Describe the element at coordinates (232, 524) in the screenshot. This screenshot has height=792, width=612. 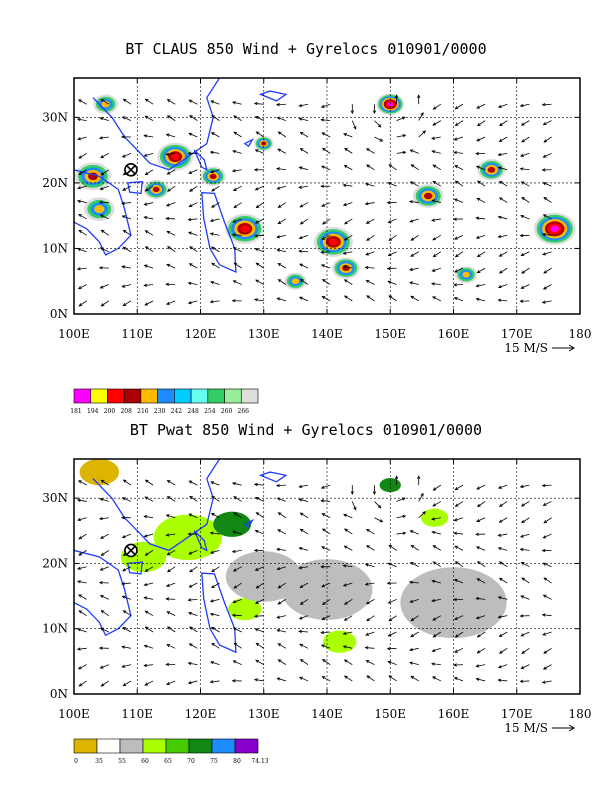
I see `shaded-feature` at that location.